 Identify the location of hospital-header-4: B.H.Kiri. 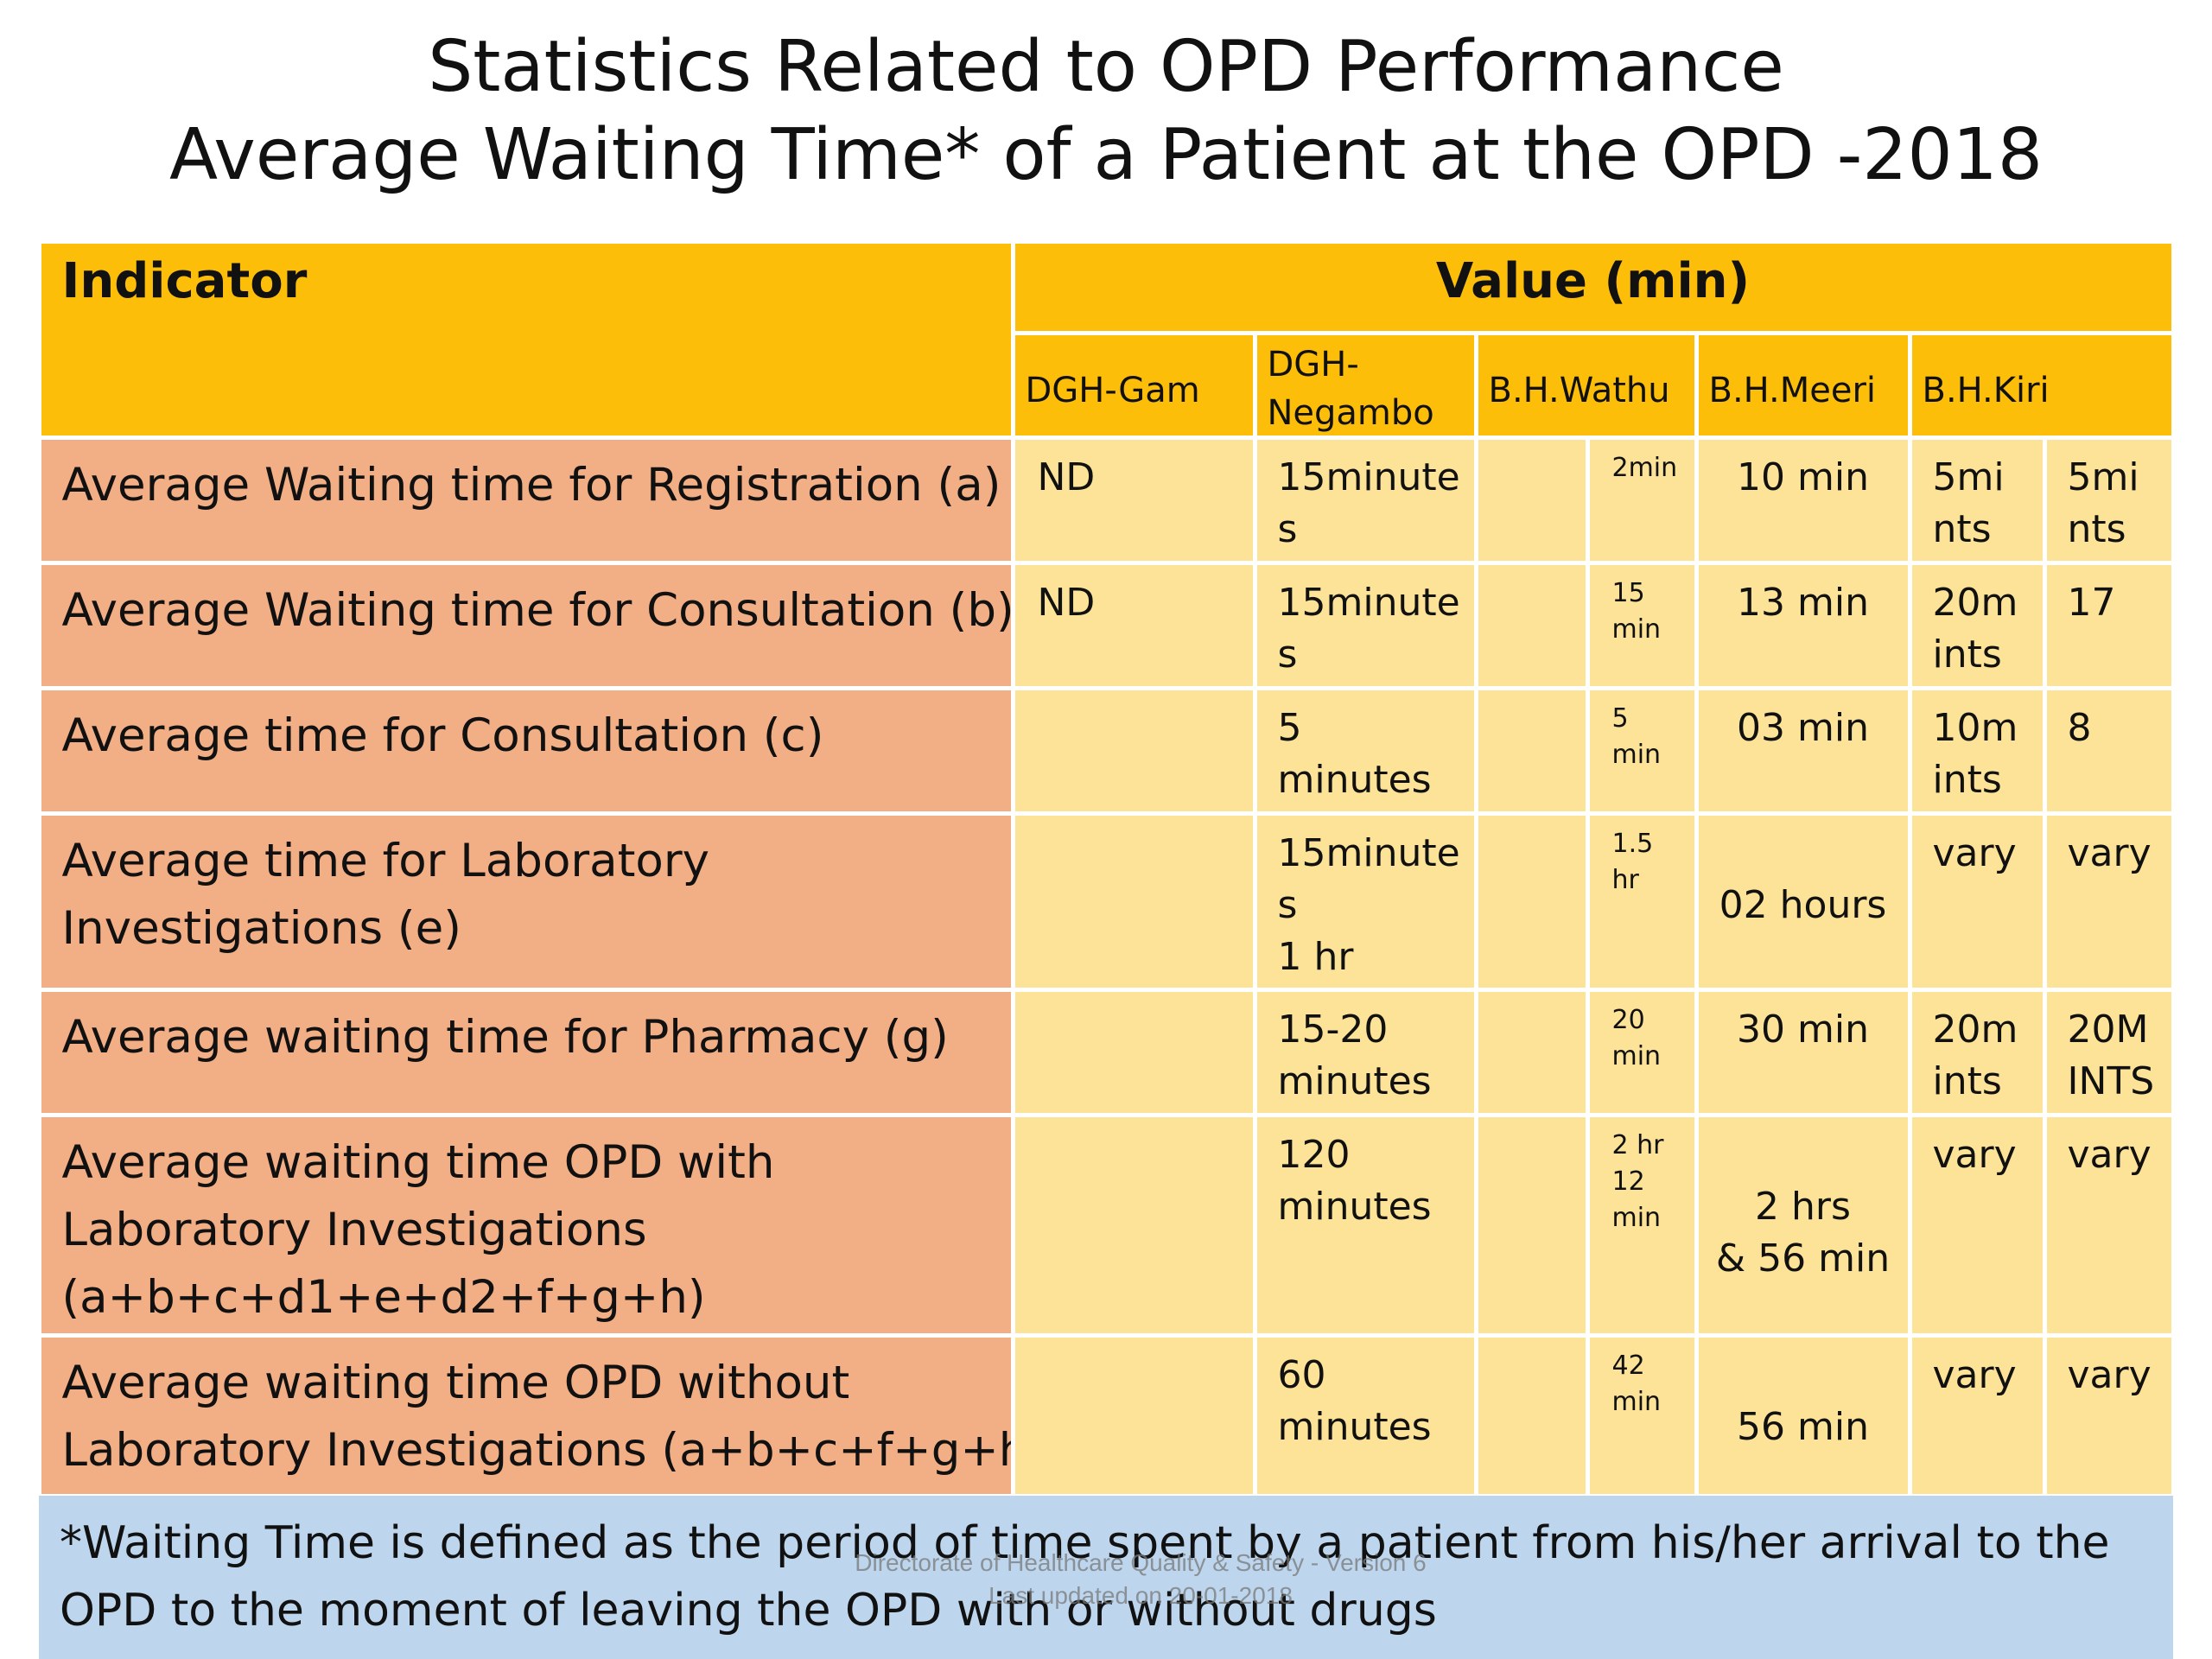
(2041, 384).